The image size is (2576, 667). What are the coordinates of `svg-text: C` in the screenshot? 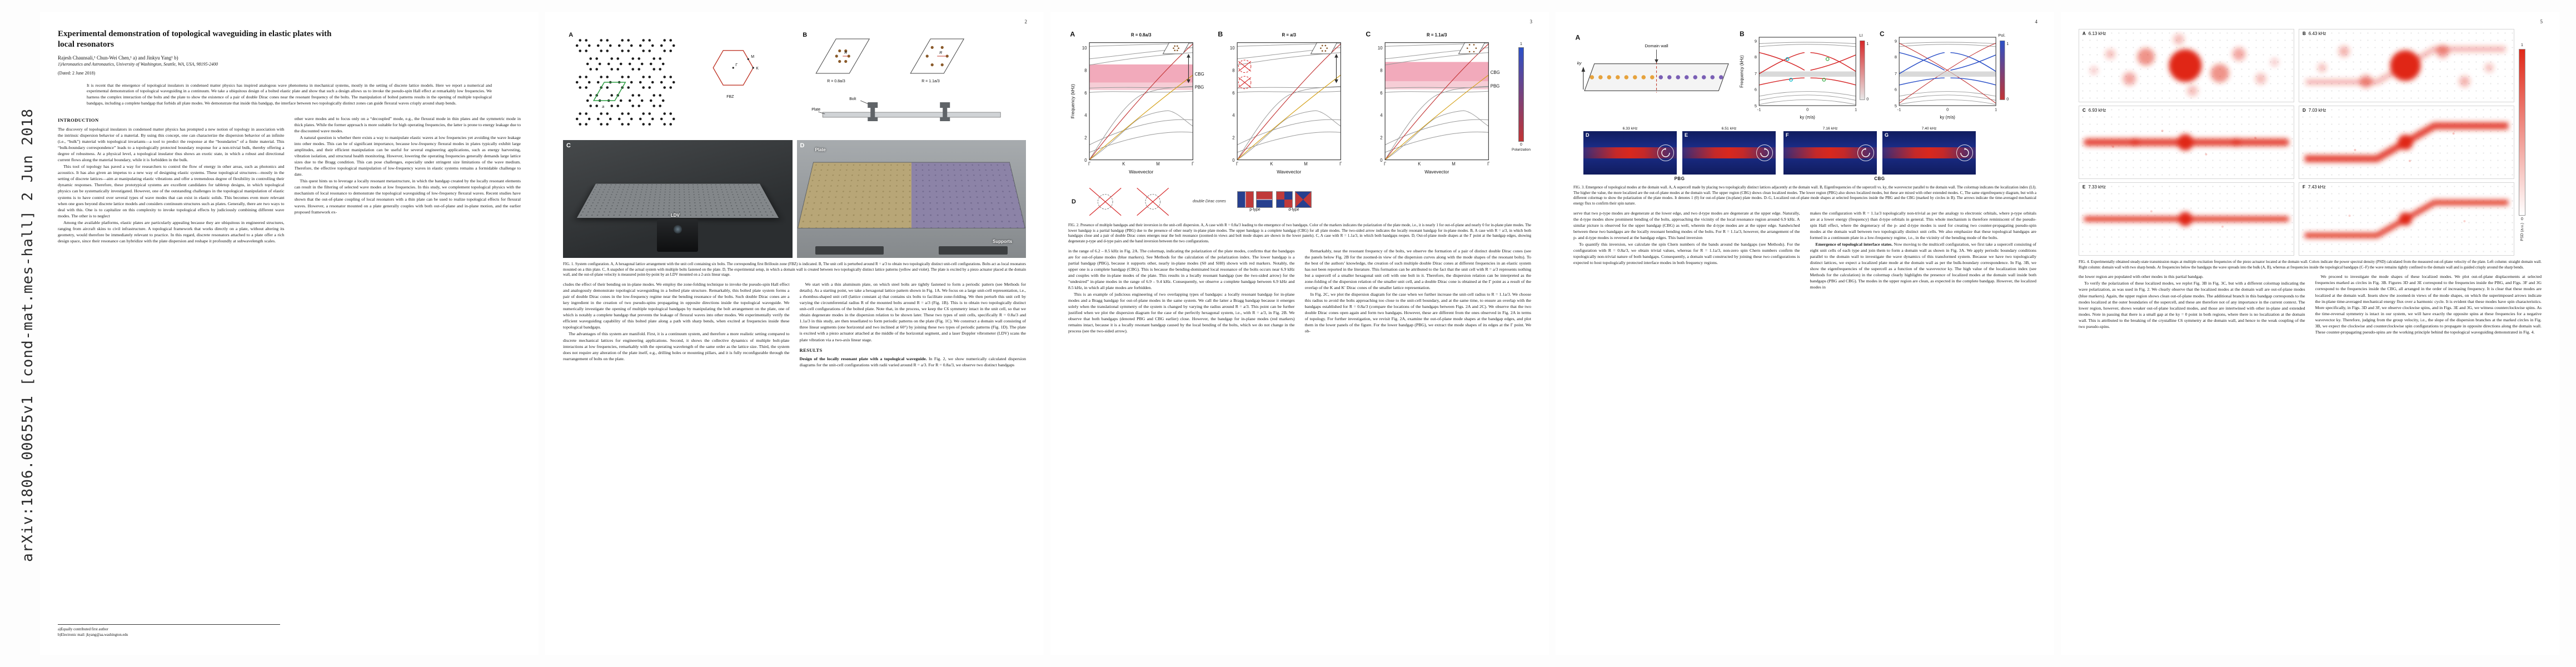 It's located at (1368, 34).